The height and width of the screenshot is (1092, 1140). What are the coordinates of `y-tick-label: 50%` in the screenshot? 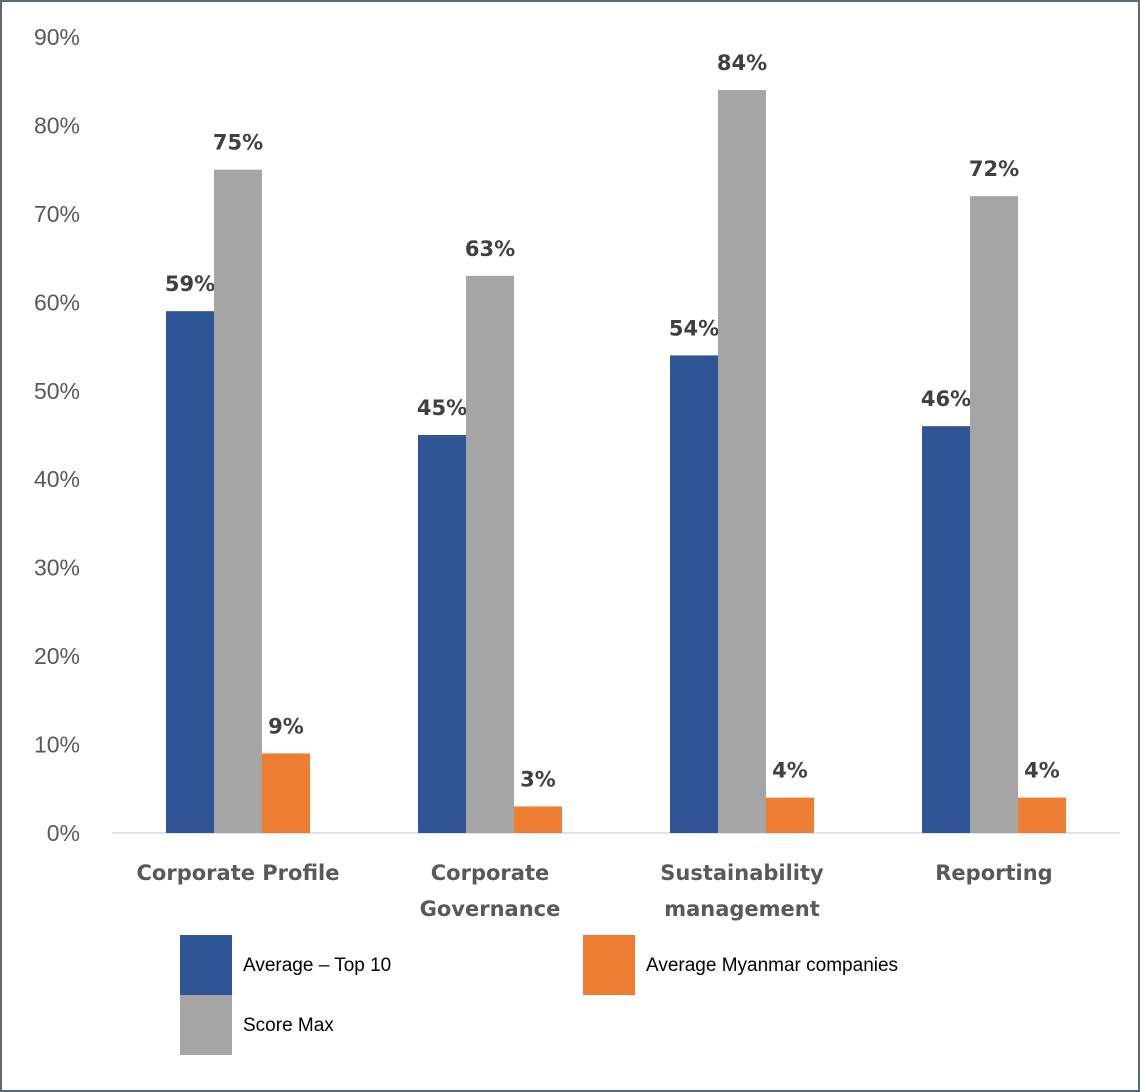 It's located at (57, 391).